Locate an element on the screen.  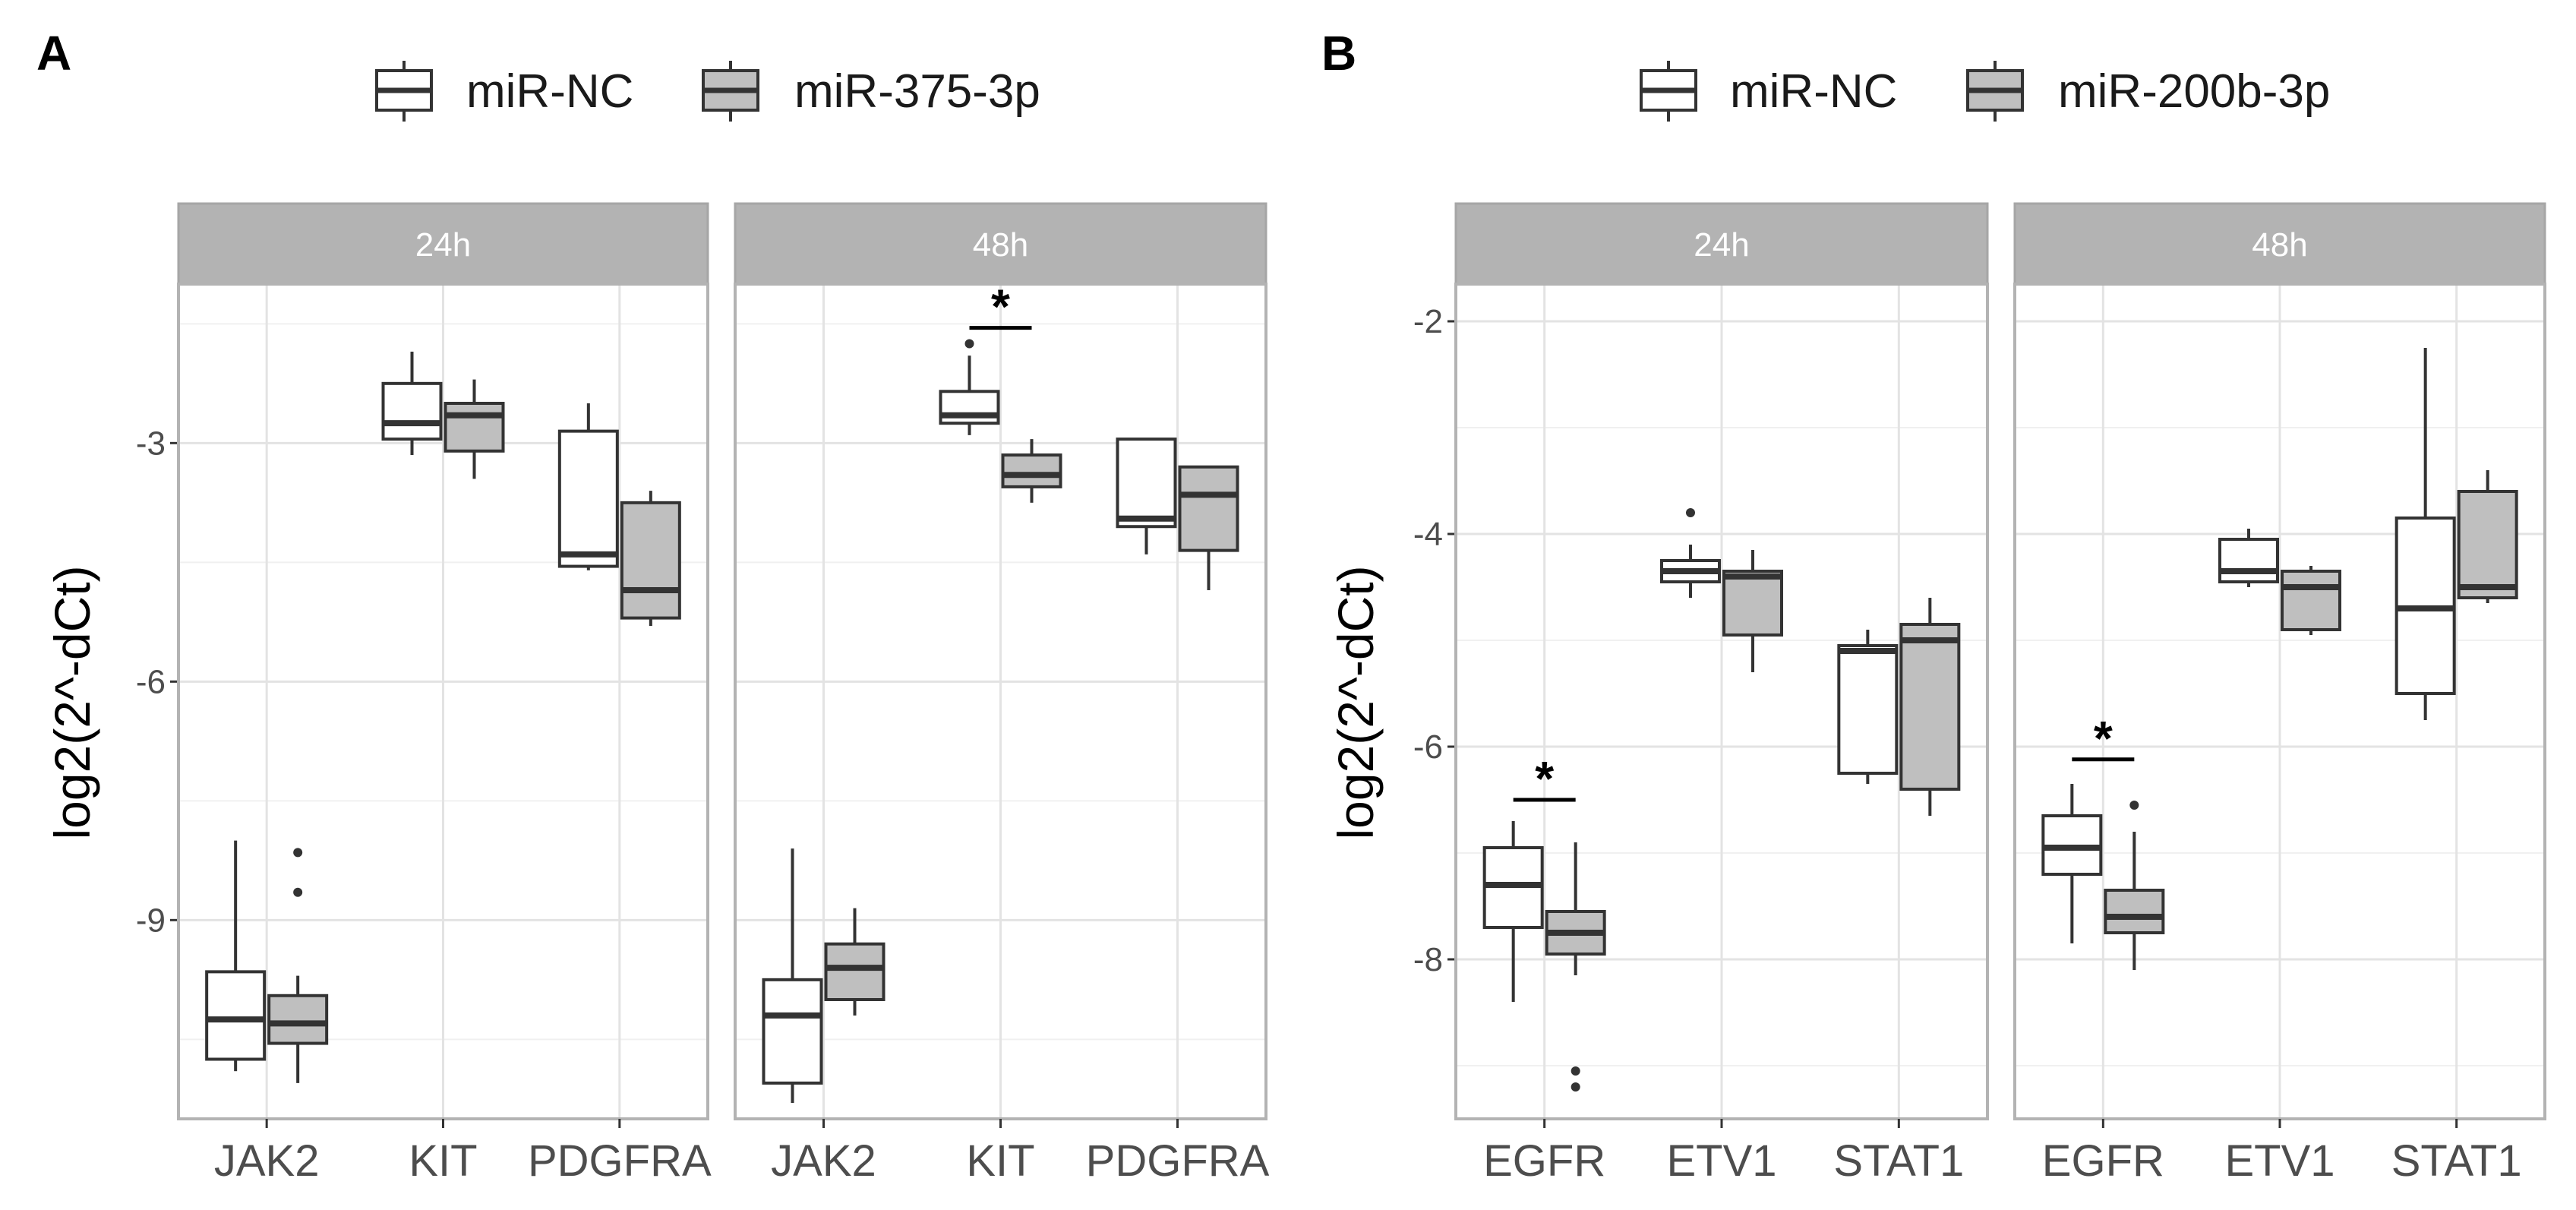
legend-b-label-mir200b: miR-200b-3p is located at coordinates (2194, 91).